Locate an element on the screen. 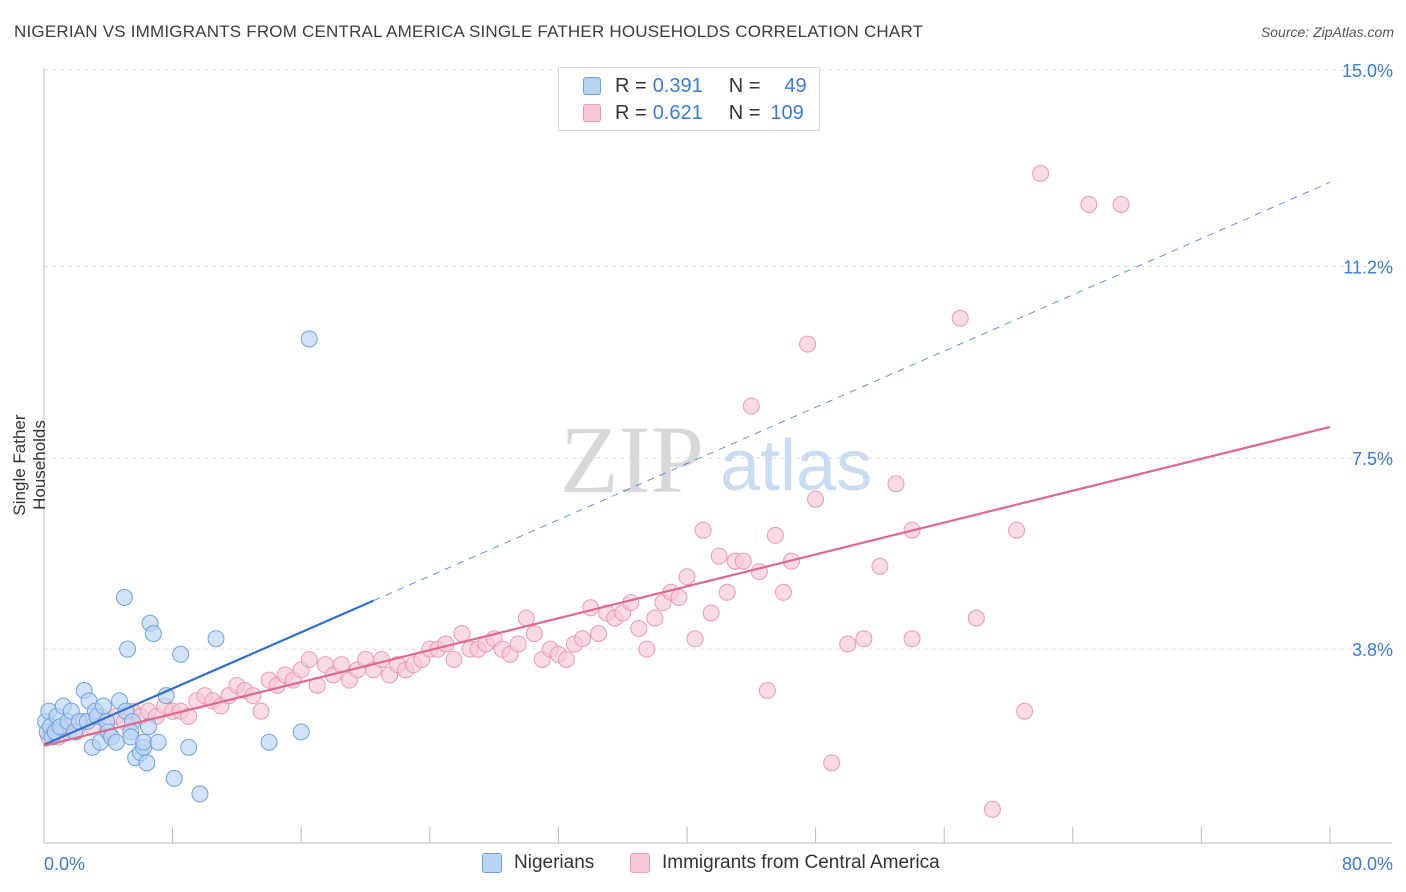 This screenshot has height=892, width=1406. legend-n-value-central-america: 109 is located at coordinates (787, 112).